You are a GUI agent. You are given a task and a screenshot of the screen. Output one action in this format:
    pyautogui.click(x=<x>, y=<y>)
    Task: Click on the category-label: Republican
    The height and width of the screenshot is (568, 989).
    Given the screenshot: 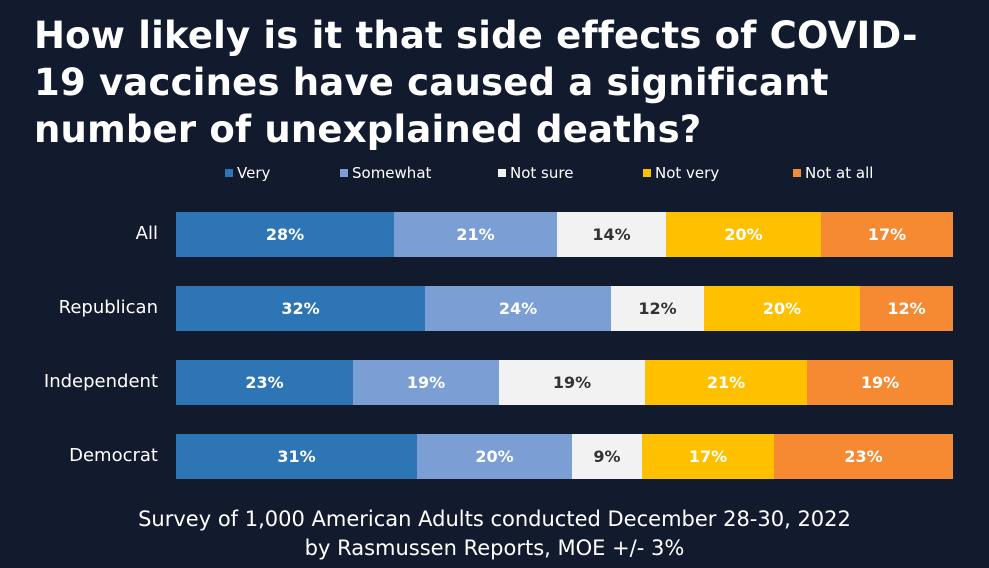 What is the action you would take?
    pyautogui.click(x=108, y=307)
    